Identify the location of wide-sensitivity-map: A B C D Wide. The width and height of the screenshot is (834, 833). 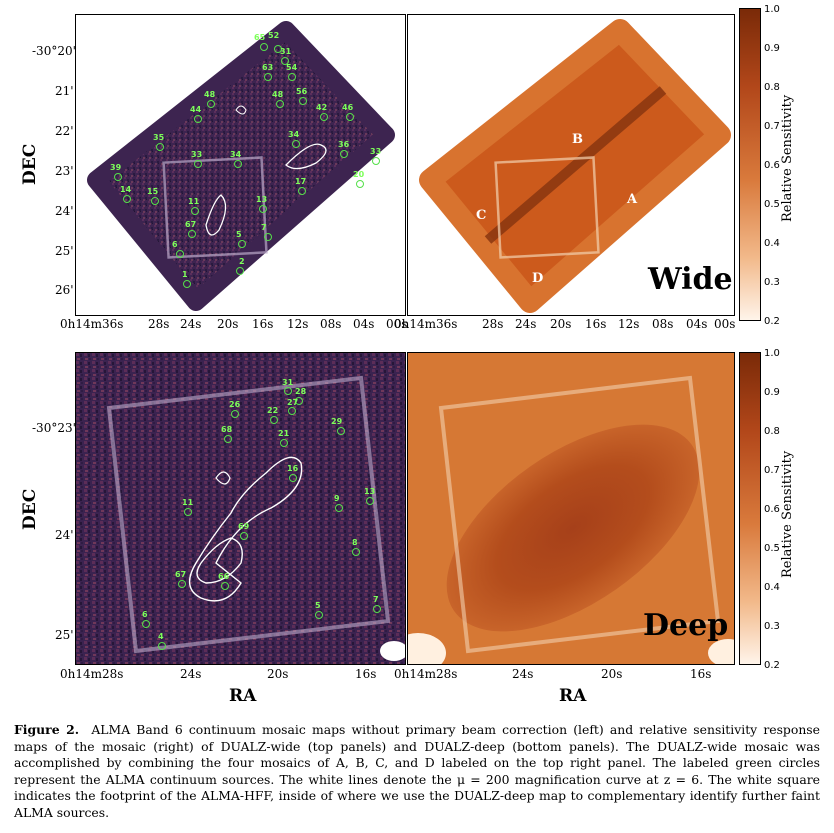
(571, 165).